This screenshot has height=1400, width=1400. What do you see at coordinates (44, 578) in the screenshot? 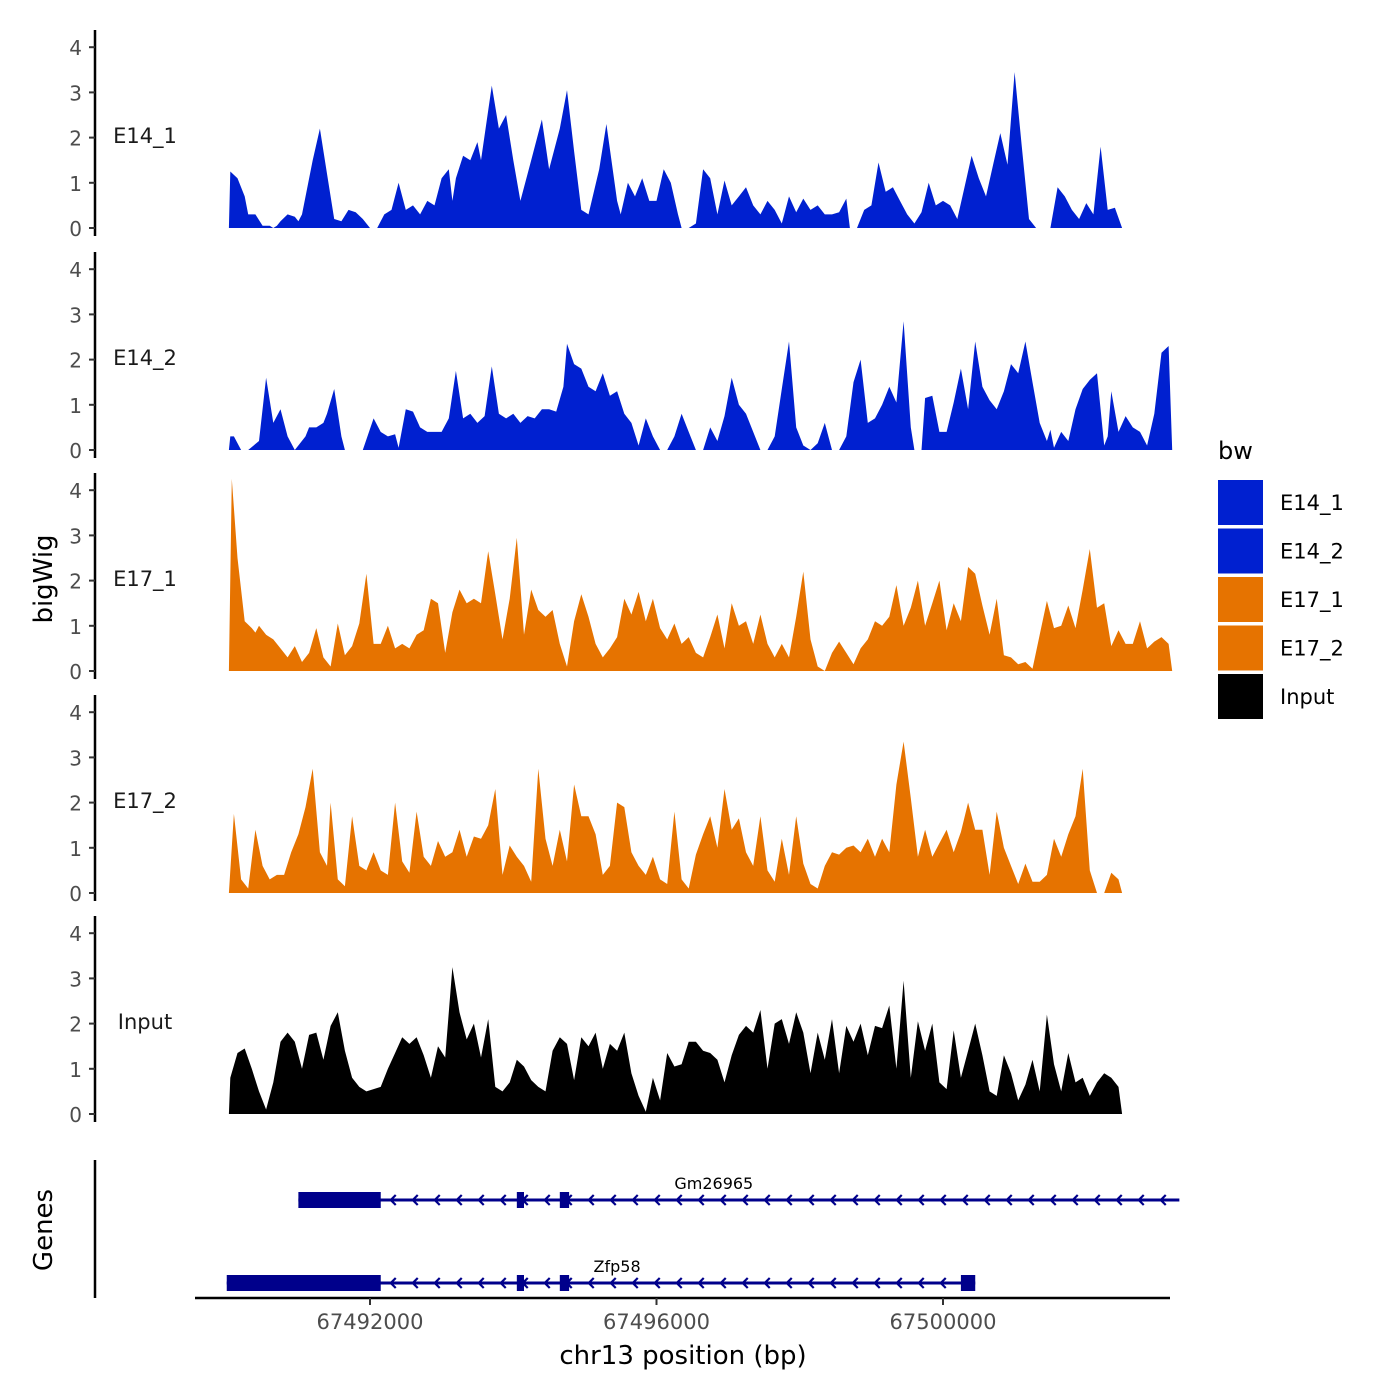
I see `y-axis-title: bigWig` at bounding box center [44, 578].